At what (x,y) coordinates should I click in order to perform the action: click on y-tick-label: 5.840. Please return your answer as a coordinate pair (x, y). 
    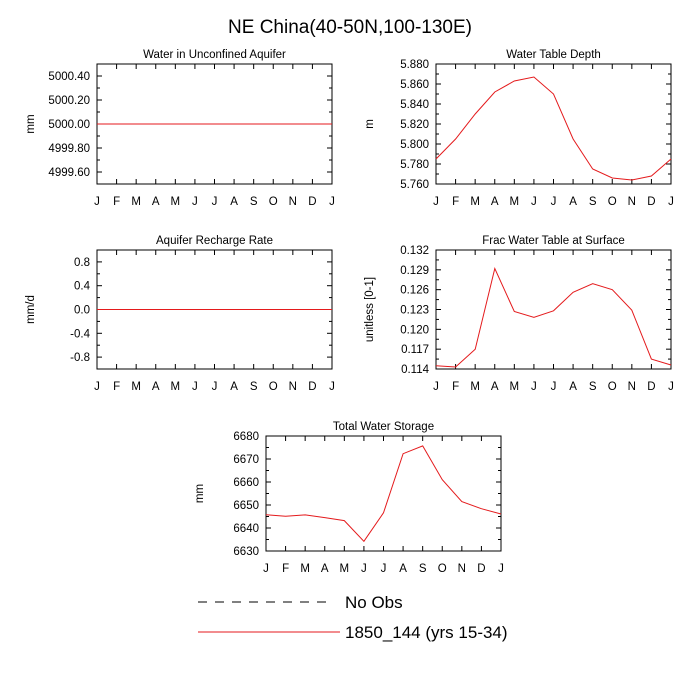
    Looking at the image, I should click on (414, 105).